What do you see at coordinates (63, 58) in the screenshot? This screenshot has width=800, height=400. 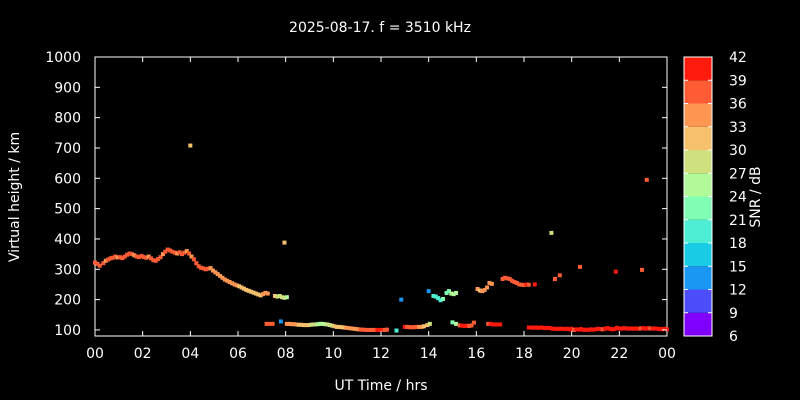 I see `y-tick-label: 1000` at bounding box center [63, 58].